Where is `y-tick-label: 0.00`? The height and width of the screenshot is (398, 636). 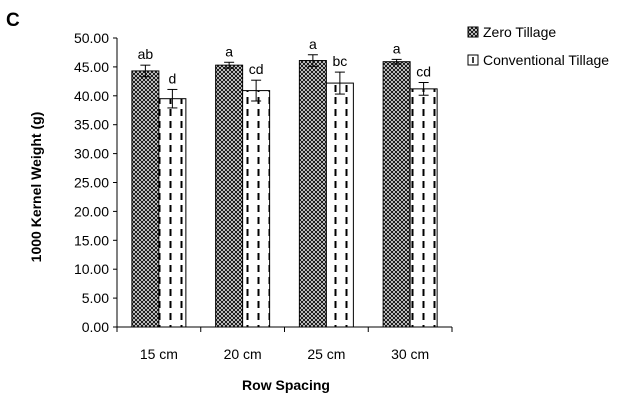
y-tick-label: 0.00 is located at coordinates (95, 327).